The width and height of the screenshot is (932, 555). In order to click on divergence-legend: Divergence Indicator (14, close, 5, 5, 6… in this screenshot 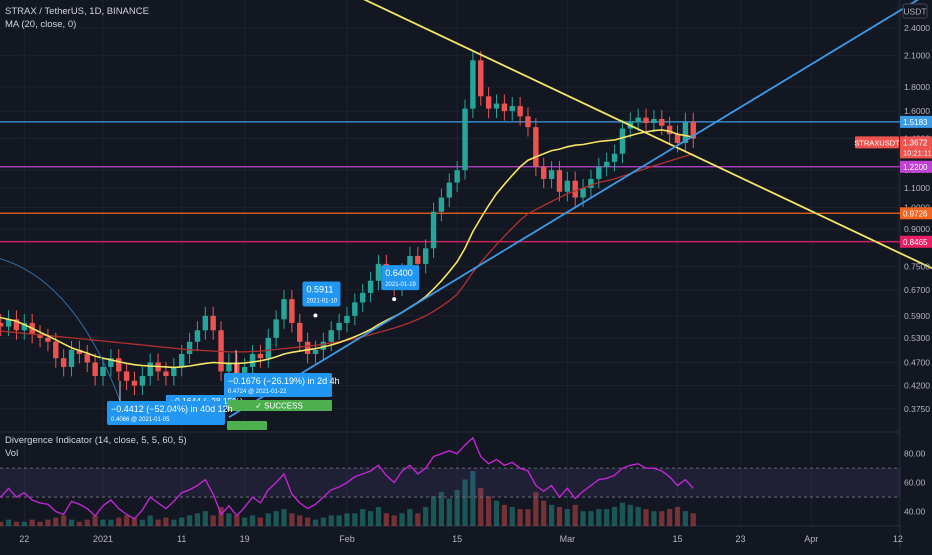, I will do `click(96, 440)`.